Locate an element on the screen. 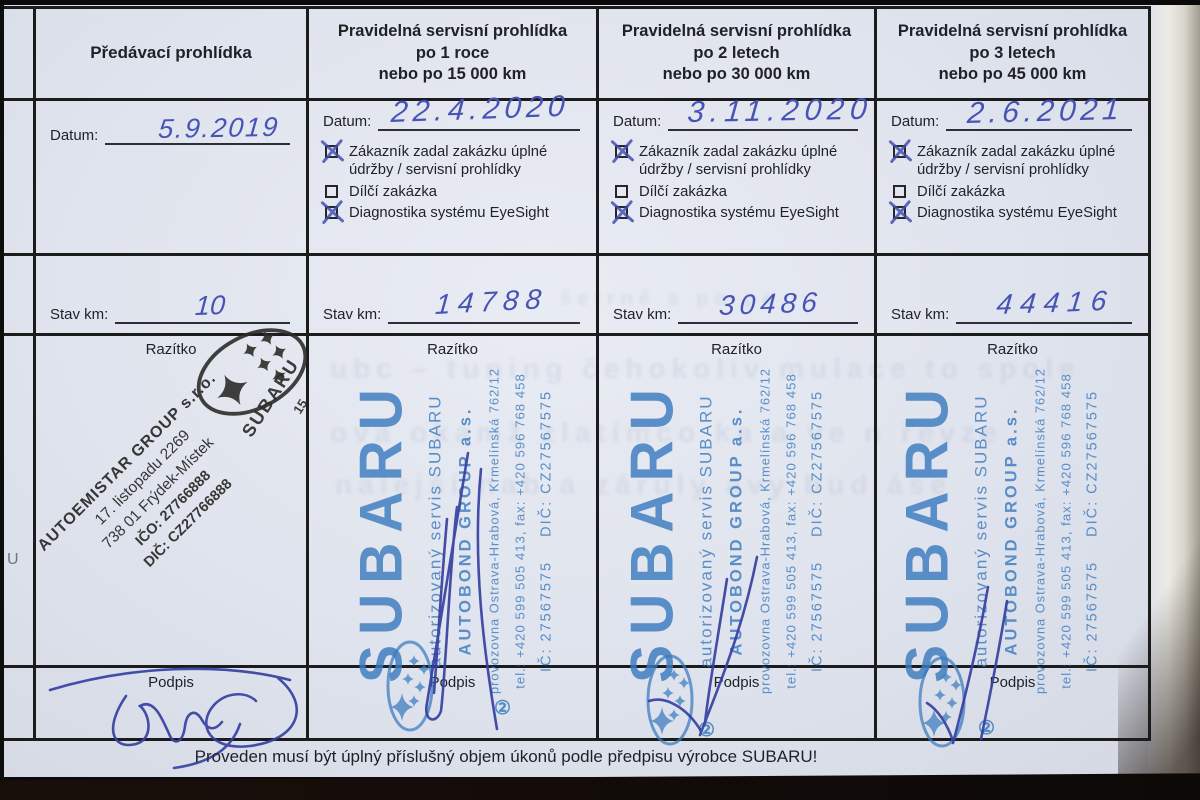 This screenshot has height=800, width=1200. km-cell-handover: Stav km: 10 is located at coordinates (169, 293).